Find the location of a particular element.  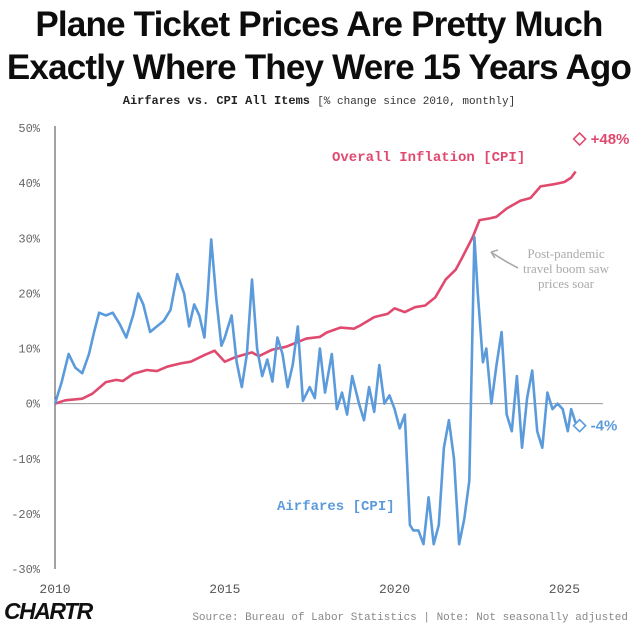

x-tick-label: 2010 is located at coordinates (54, 589).